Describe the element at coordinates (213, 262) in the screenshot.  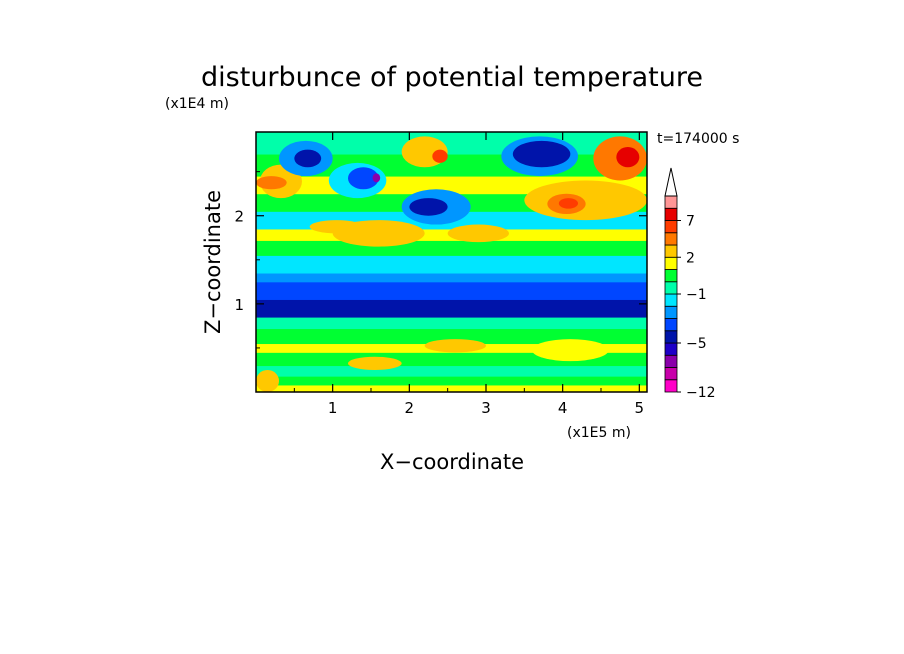
I see `y-axis-label: Z−coordinate` at that location.